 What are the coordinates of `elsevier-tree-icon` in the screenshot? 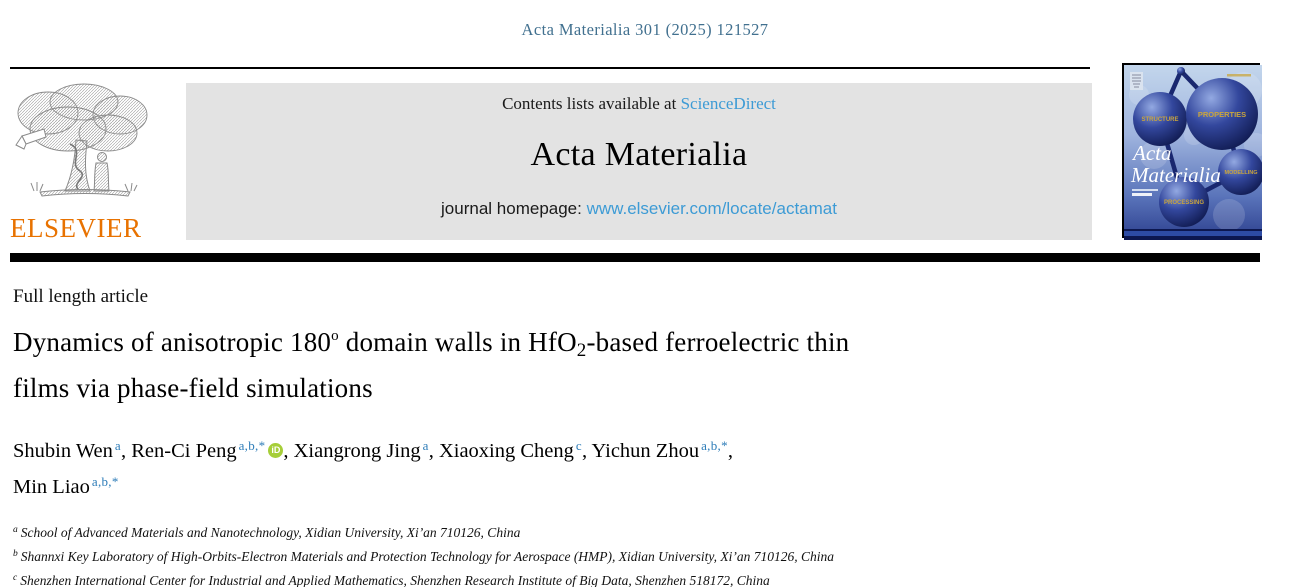 It's located at (85, 148).